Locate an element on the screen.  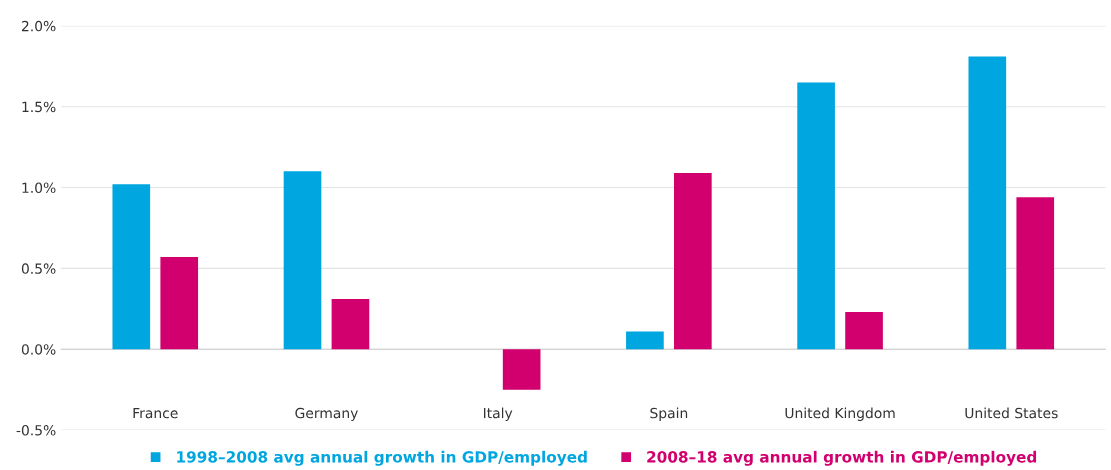
y-tick-label: 0.0% is located at coordinates (38, 349).